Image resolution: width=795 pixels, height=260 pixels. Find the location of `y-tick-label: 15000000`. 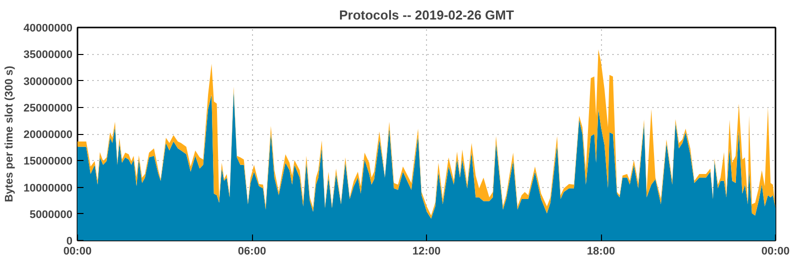

y-tick-label: 15000000 is located at coordinates (48, 162).